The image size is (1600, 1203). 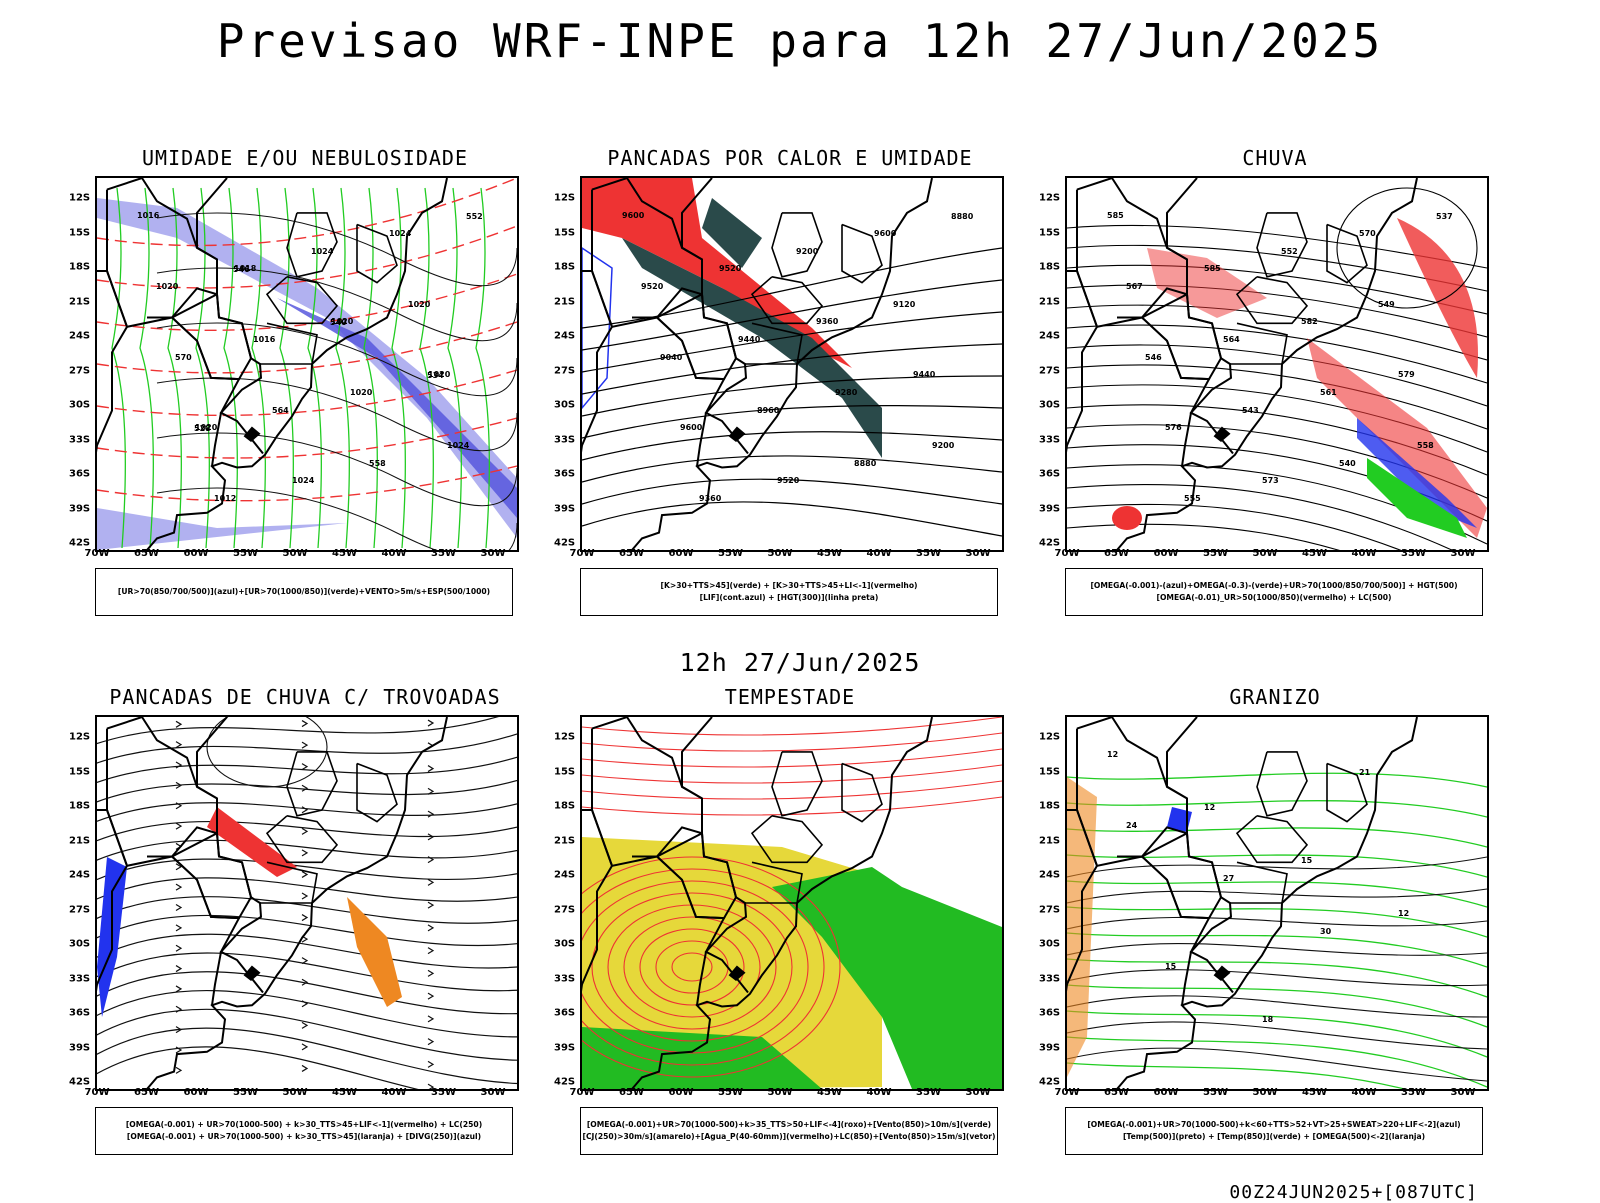 I want to click on contour-label: 573, so click(x=1270, y=480).